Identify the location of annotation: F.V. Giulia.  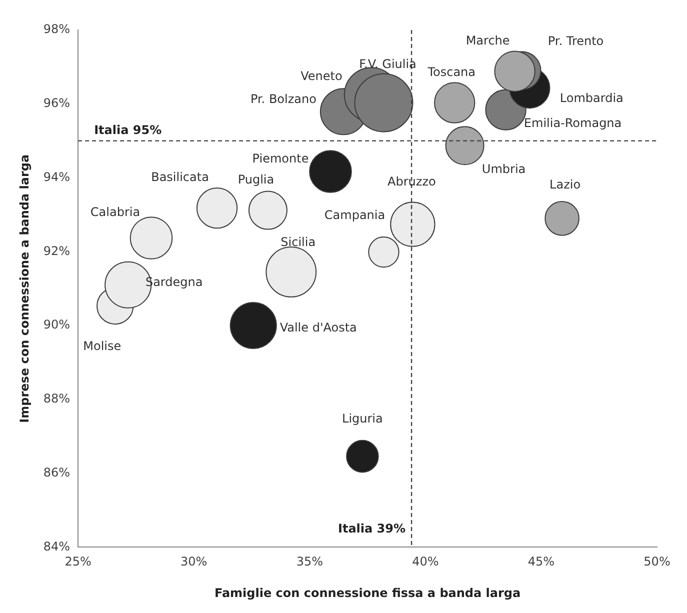
(387, 63).